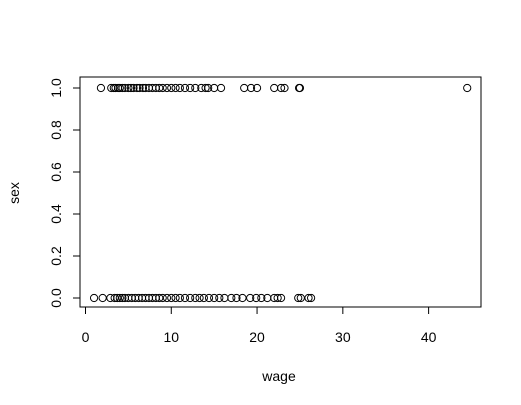 This screenshot has height=405, width=521. I want to click on y-tick-label: 0.0, so click(56, 298).